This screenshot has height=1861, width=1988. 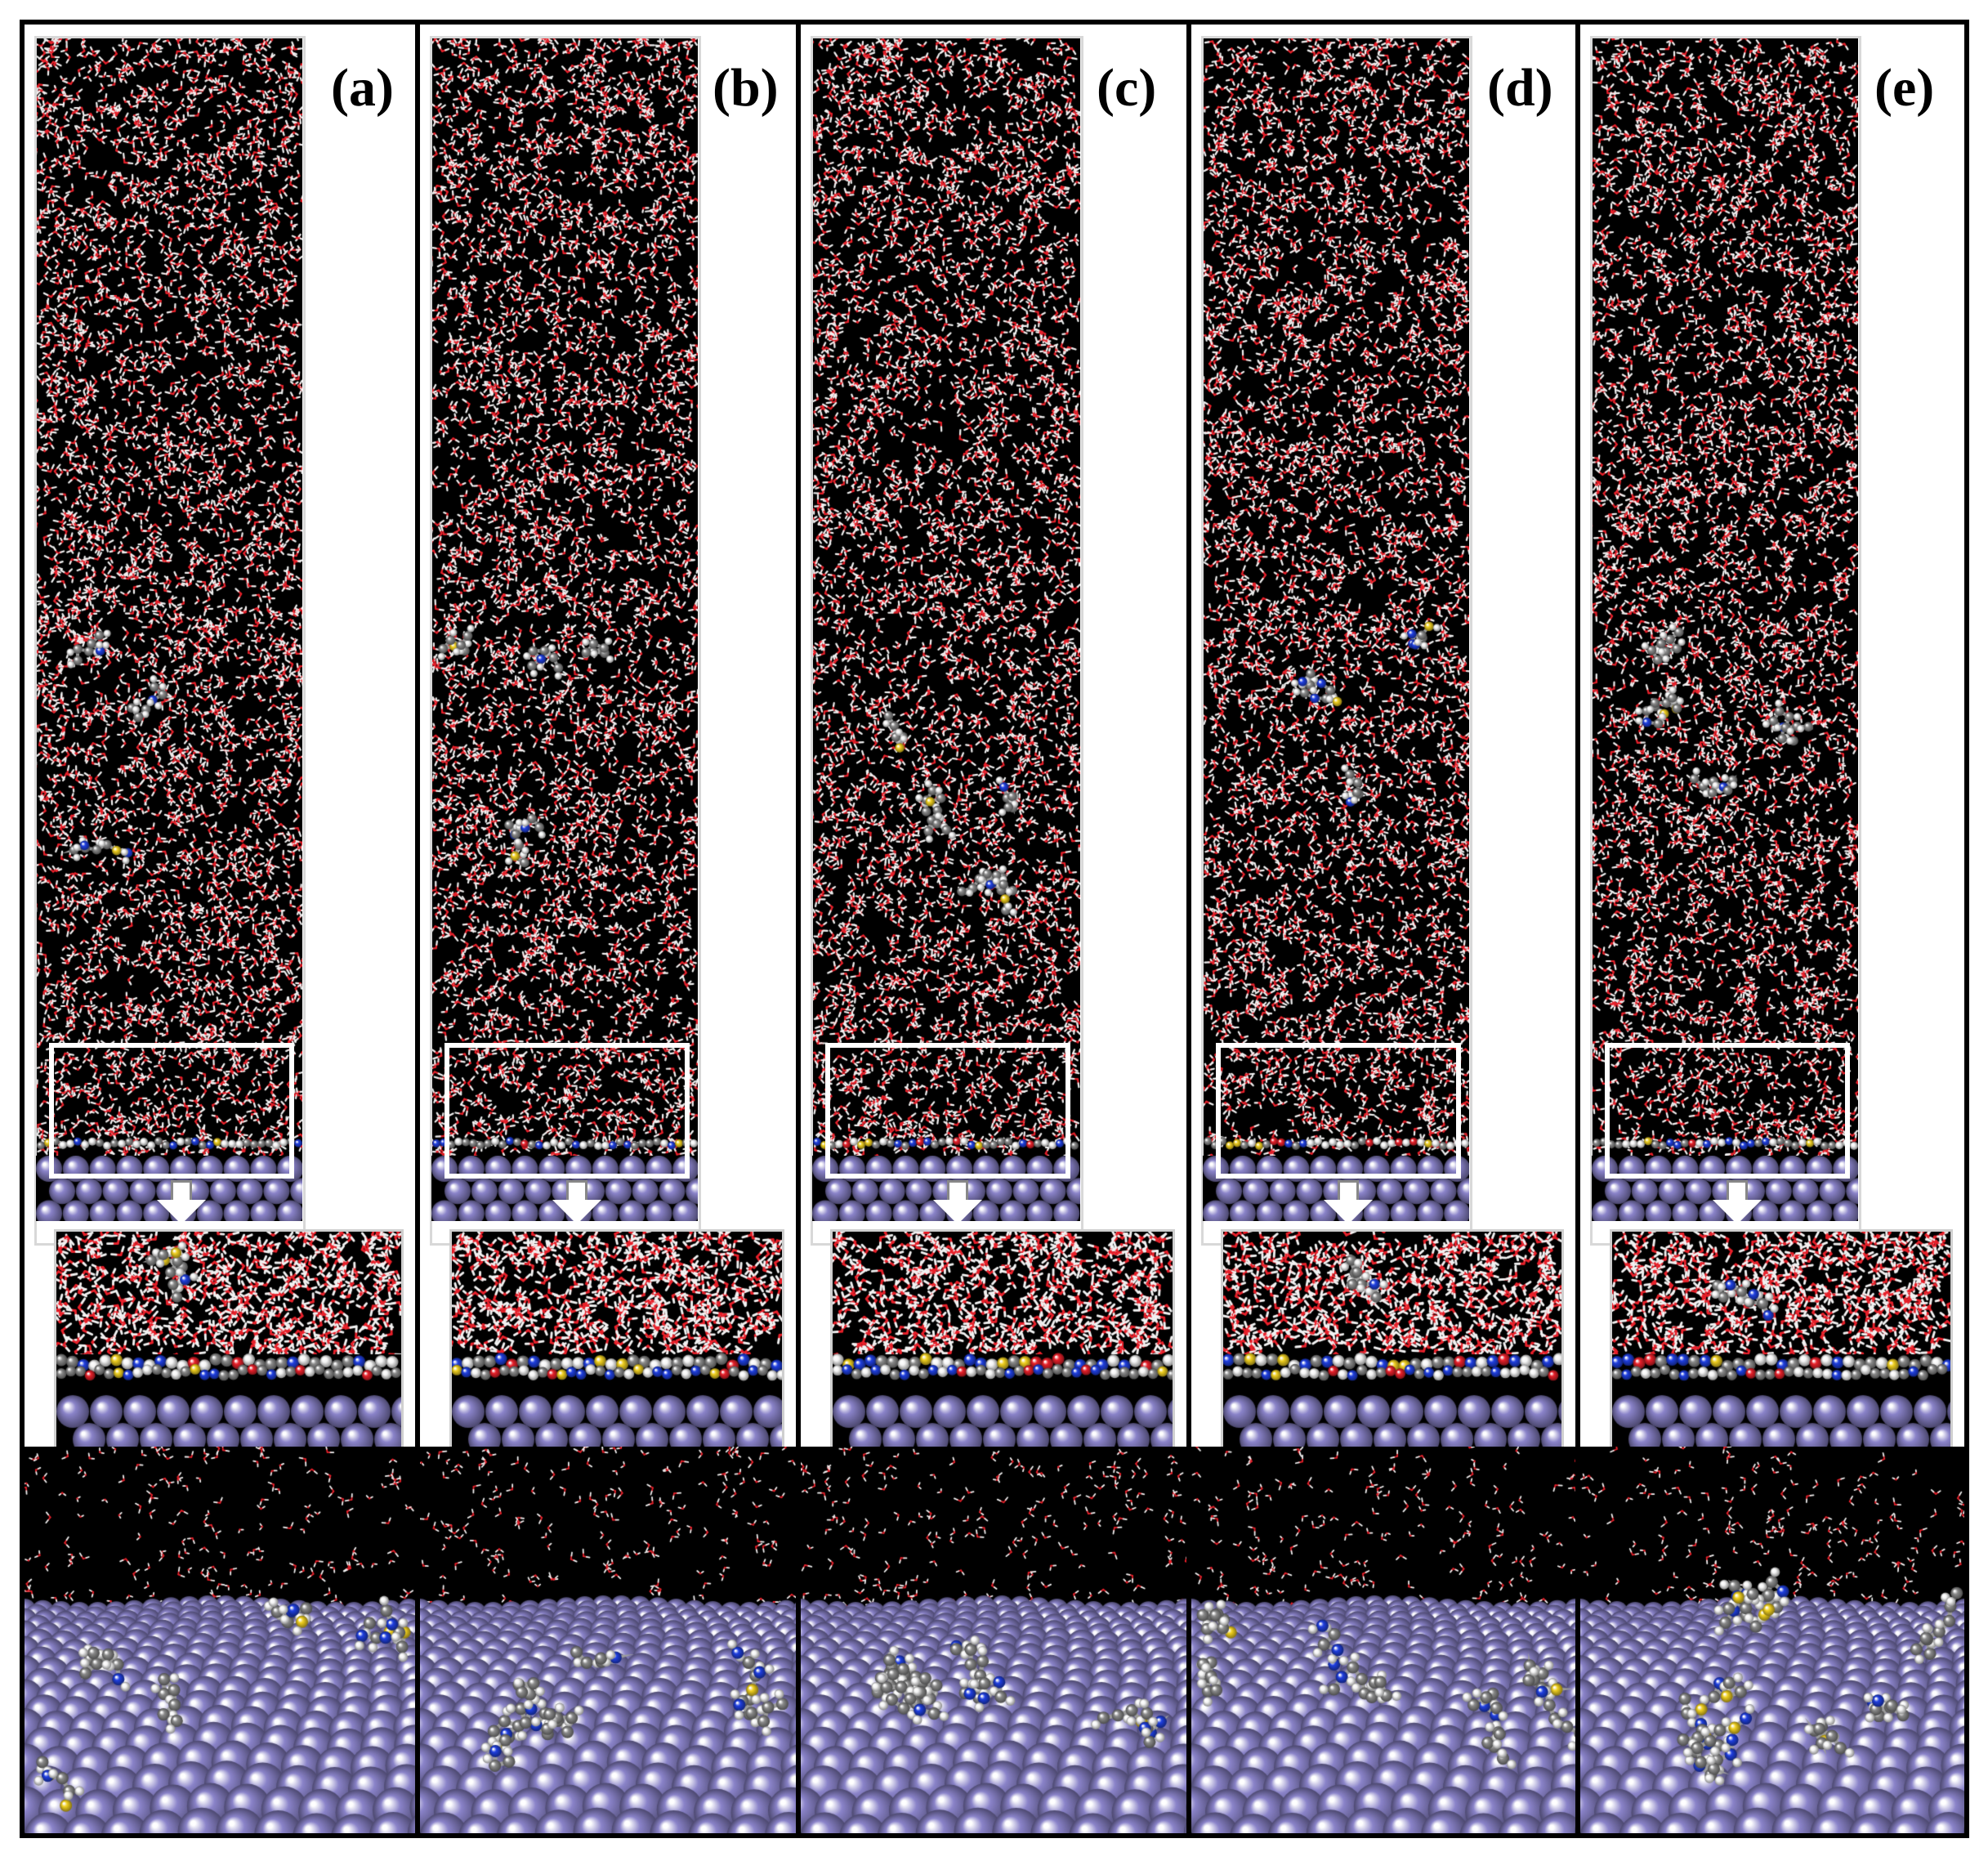 What do you see at coordinates (362, 88) in the screenshot?
I see `panel-label: (a)` at bounding box center [362, 88].